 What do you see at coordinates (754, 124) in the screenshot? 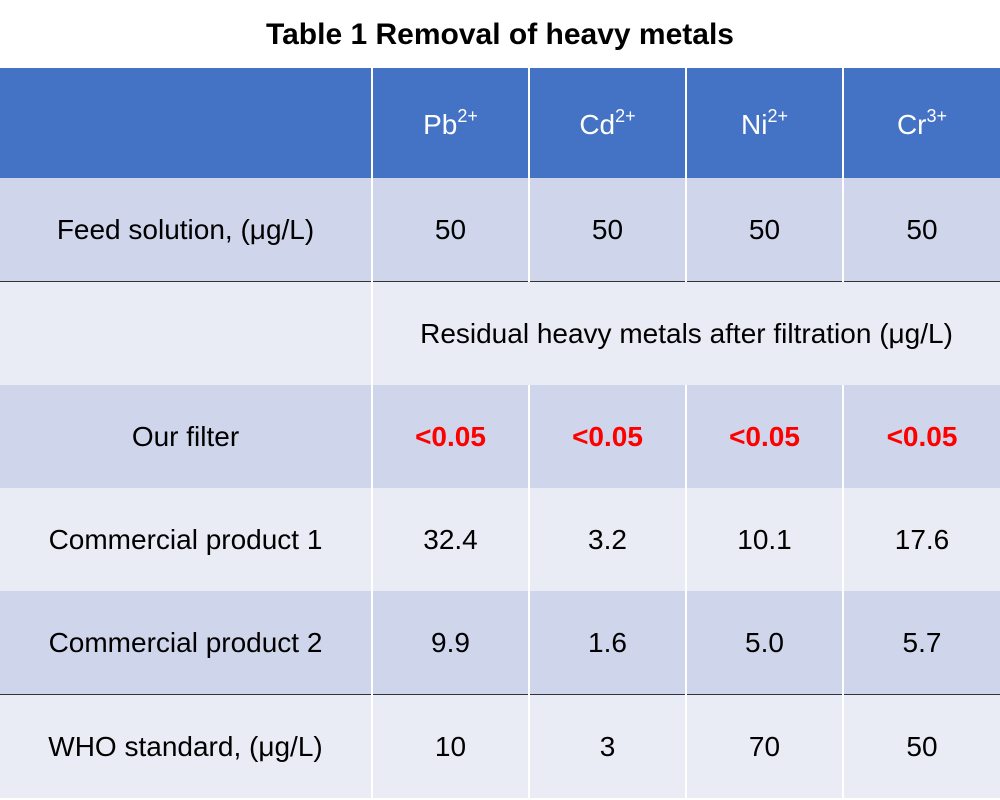
I see `ion-symbol: Ni` at bounding box center [754, 124].